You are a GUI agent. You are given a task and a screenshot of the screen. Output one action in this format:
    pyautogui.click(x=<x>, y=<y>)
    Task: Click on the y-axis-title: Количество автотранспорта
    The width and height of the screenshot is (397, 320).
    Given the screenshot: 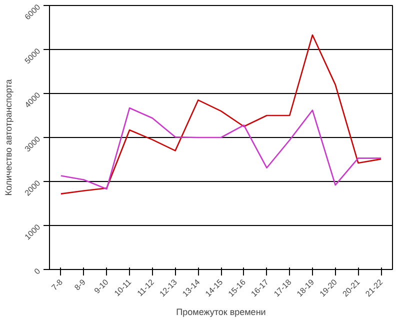 What is the action you would take?
    pyautogui.click(x=9, y=137)
    